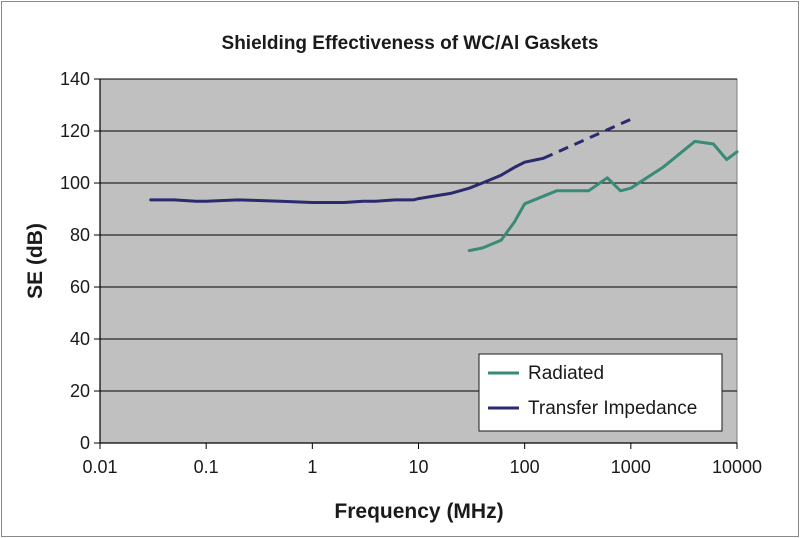 This screenshot has width=800, height=538. Describe the element at coordinates (566, 373) in the screenshot. I see `legend-label-radiated: Radiated` at that location.